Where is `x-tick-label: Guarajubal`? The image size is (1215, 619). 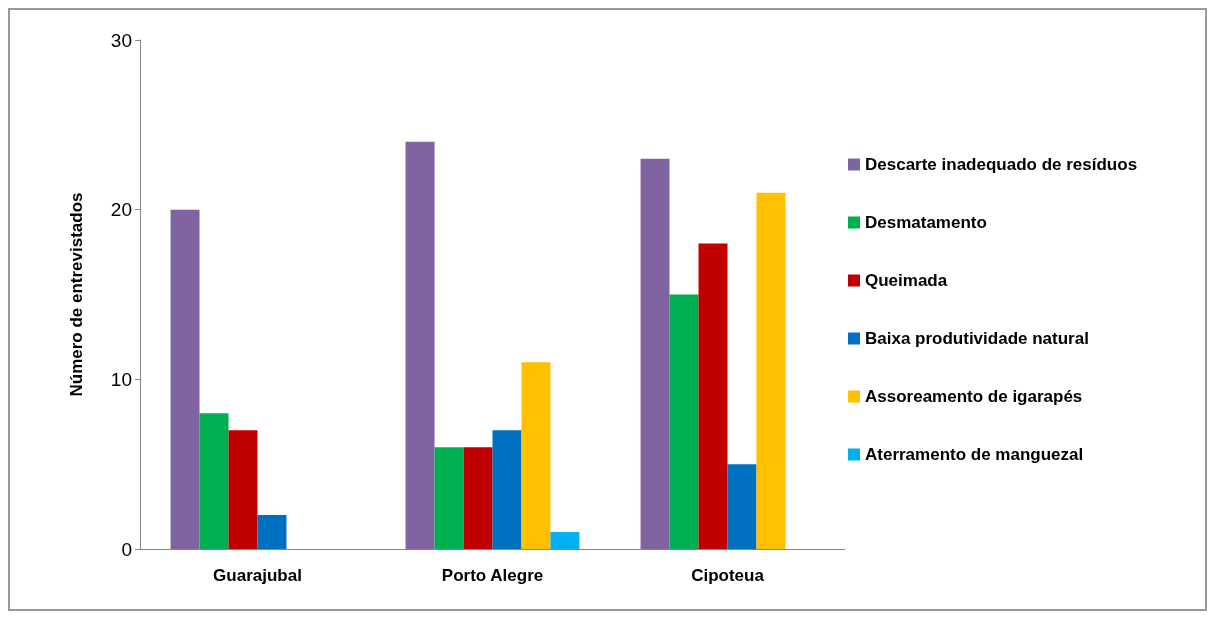
x-tick-label: Guarajubal is located at coordinates (257, 575).